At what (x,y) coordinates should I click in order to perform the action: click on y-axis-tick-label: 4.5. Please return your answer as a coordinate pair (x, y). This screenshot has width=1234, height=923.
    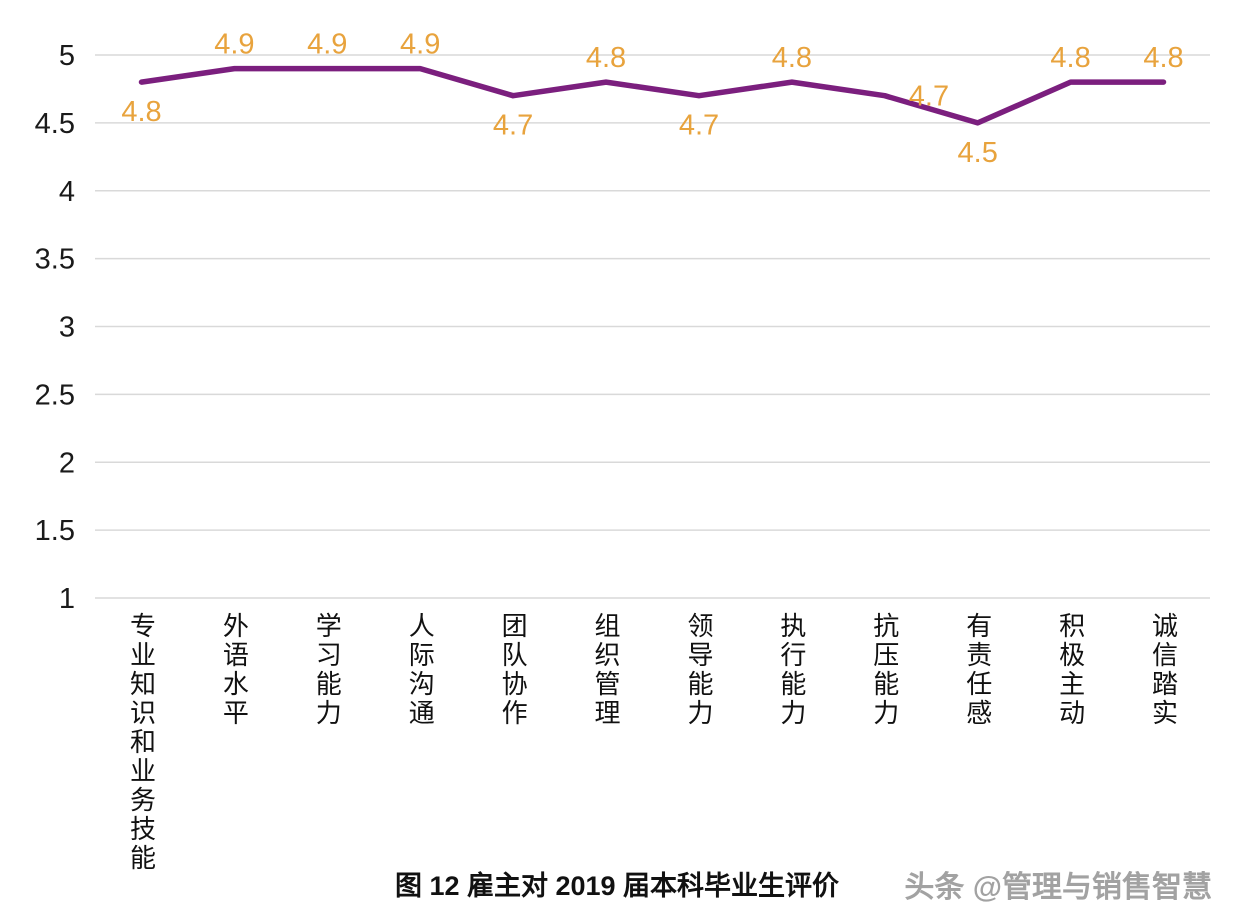
    Looking at the image, I should click on (55, 124).